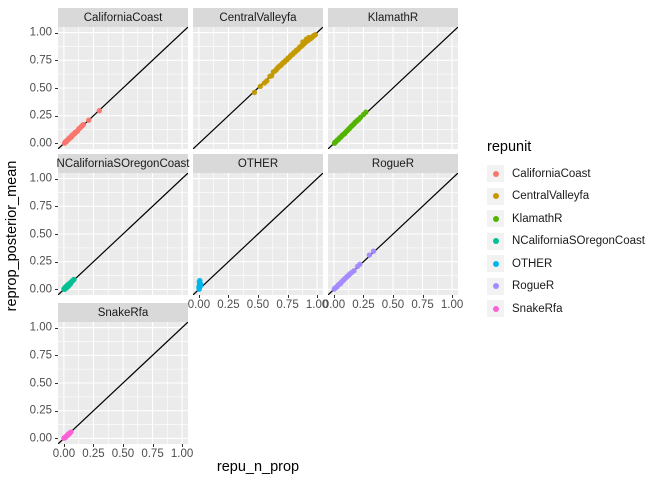  Describe the element at coordinates (577, 286) in the screenshot. I see `legend-item: RogueR` at that location.